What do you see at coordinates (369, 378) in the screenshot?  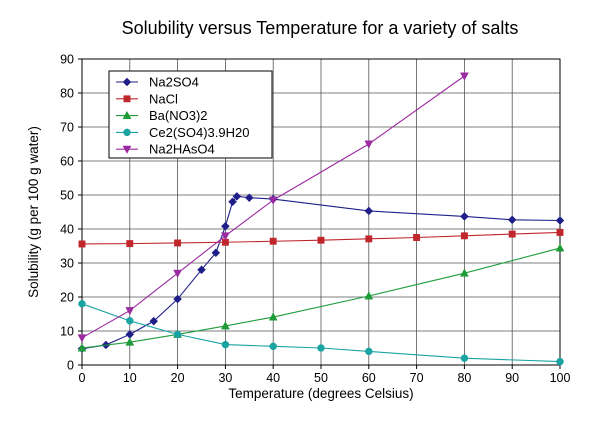 I see `x-tick-label: 60` at bounding box center [369, 378].